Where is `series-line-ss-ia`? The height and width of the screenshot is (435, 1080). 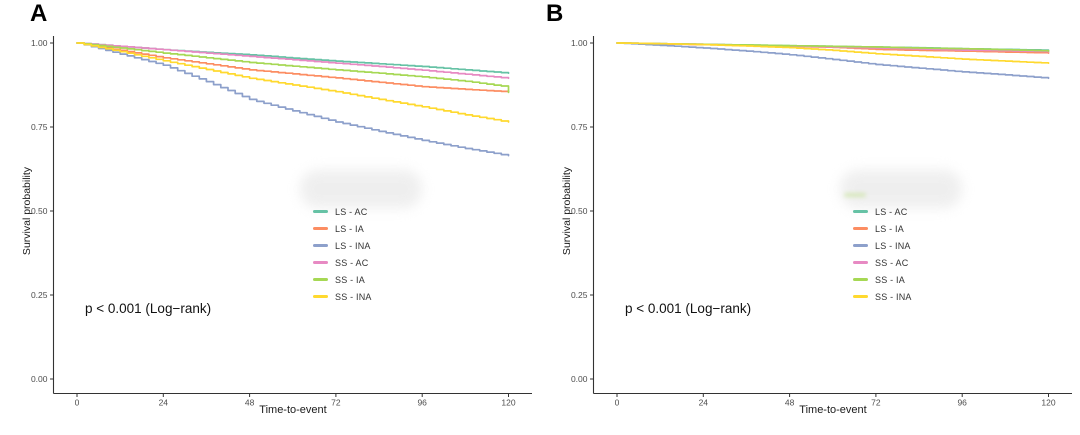
series-line-ss-ia is located at coordinates (293, 68).